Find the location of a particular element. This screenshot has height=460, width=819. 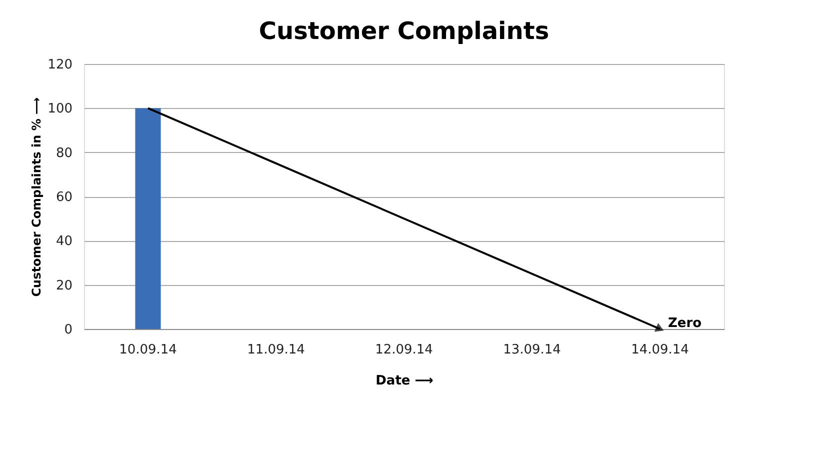

y-axis-title: Customer Complaints in % ⟶ is located at coordinates (37, 197).